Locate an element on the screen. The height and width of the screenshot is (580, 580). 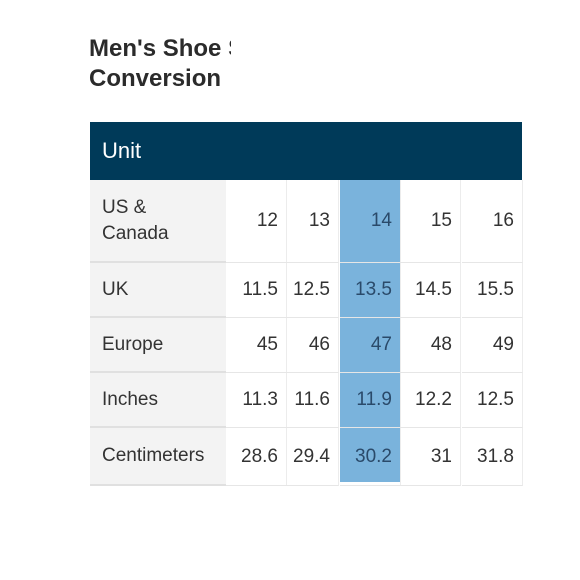
row-label: Europe is located at coordinates (158, 345).